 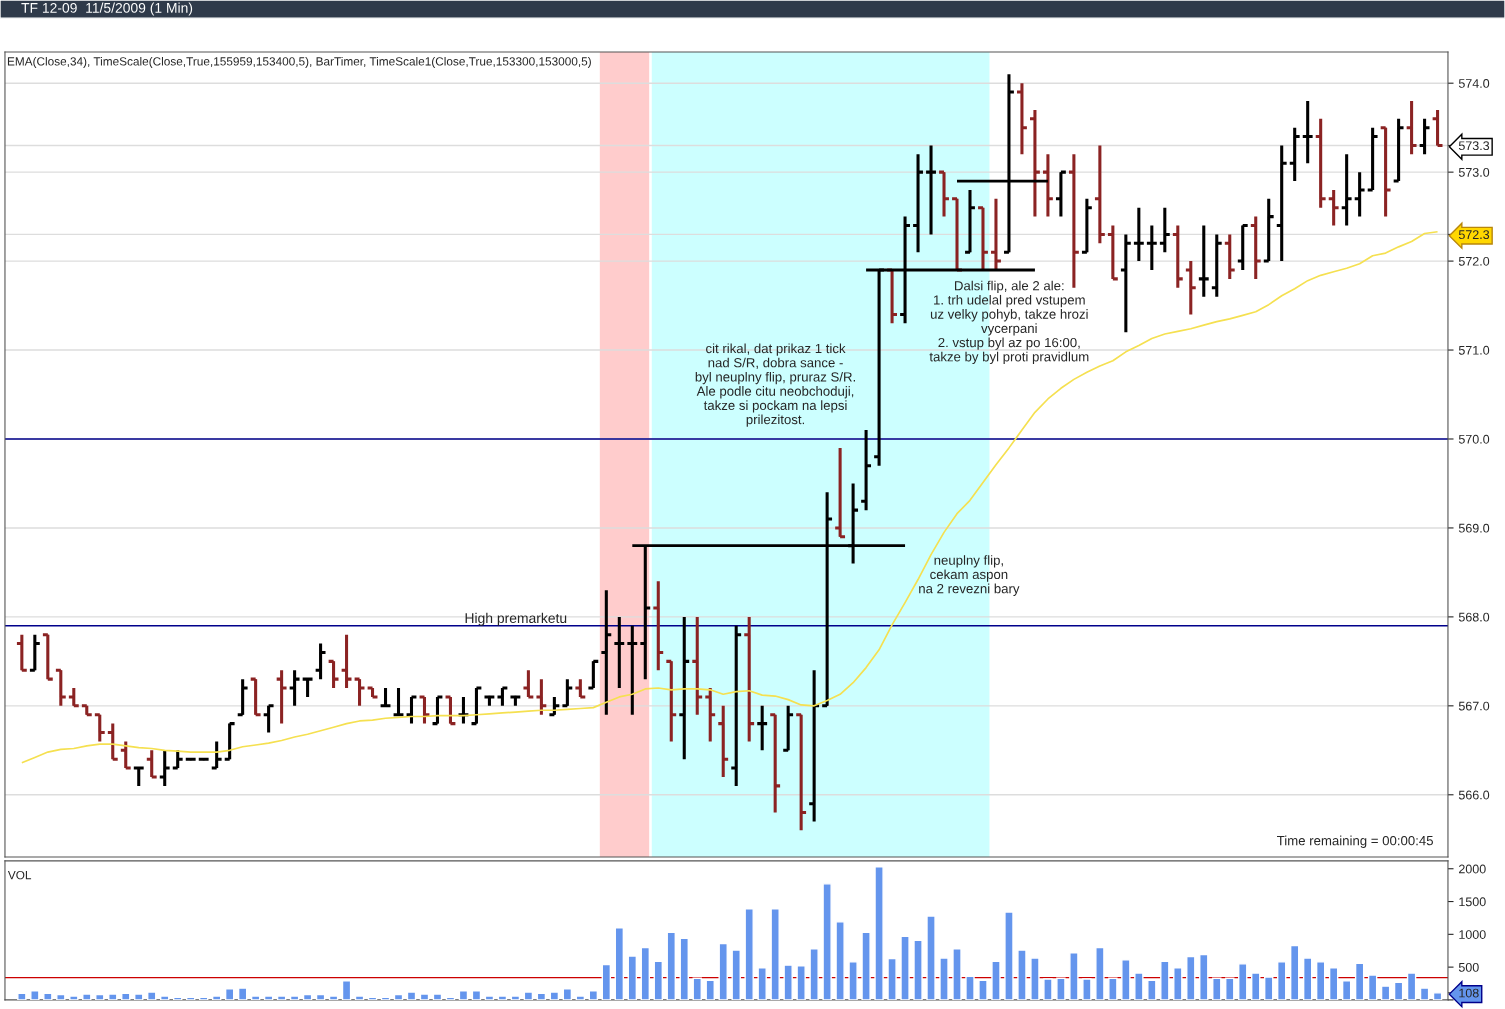 I want to click on y-tick-label: 573.3, so click(x=1474, y=146).